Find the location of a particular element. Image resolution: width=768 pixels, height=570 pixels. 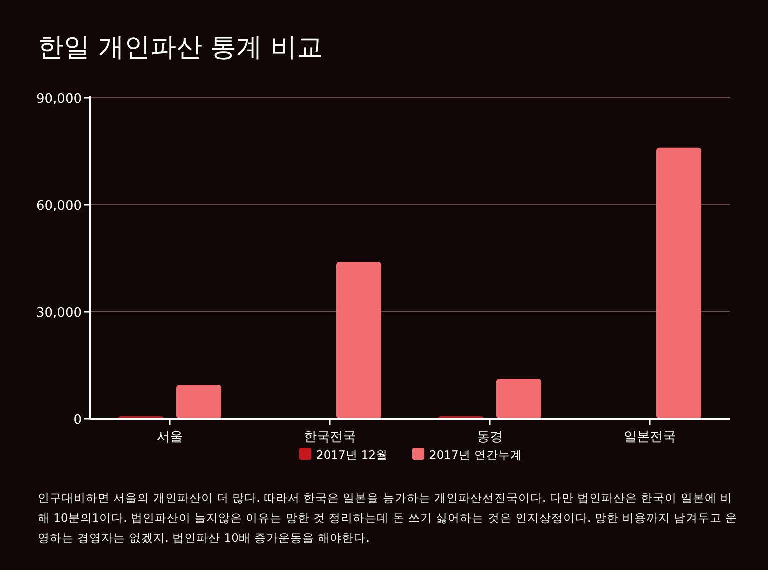

y-tick-label: 60,000 is located at coordinates (59, 206).